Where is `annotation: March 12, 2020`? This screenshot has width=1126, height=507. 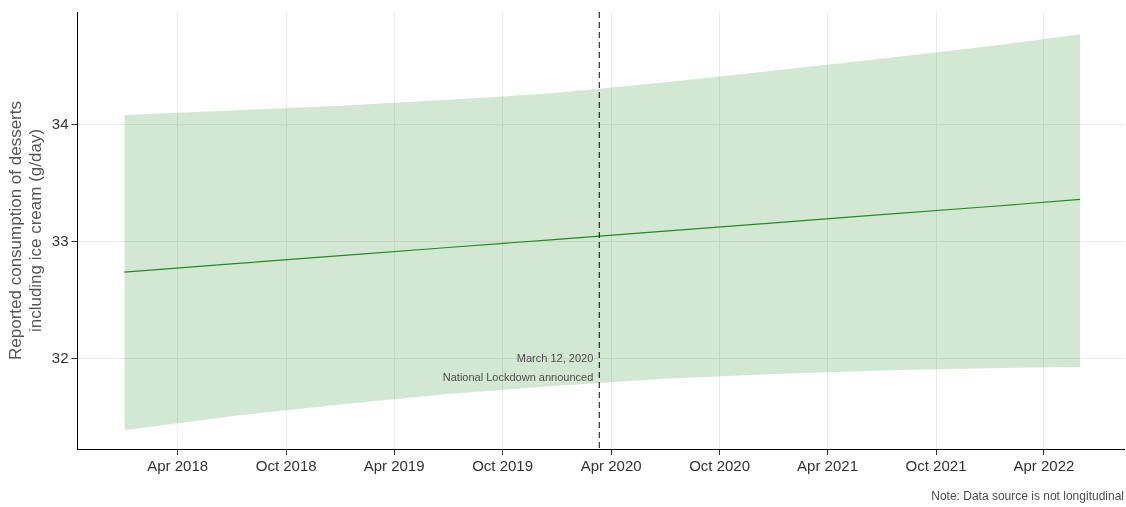 annotation: March 12, 2020 is located at coordinates (555, 357).